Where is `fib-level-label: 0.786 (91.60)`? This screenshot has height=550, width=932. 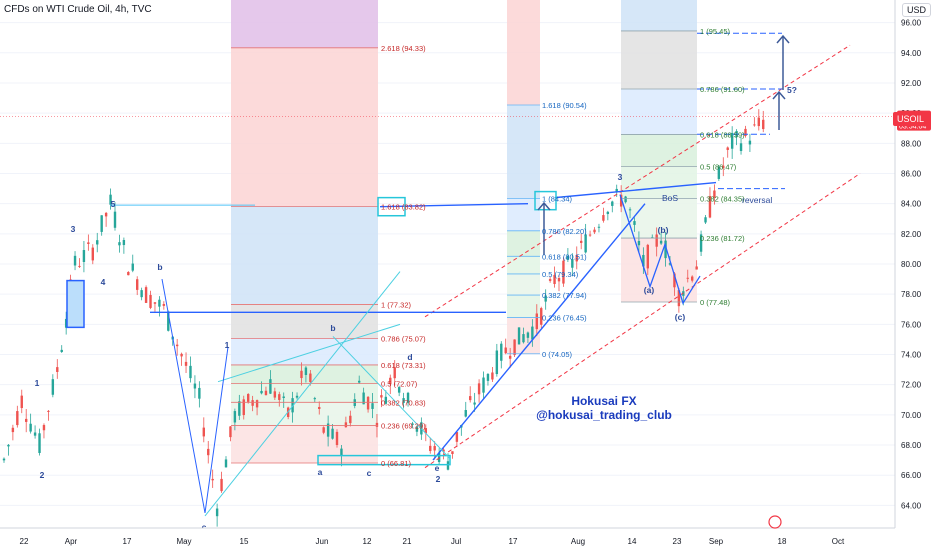
fib-level-label: 0.786 (91.60) is located at coordinates (722, 89).